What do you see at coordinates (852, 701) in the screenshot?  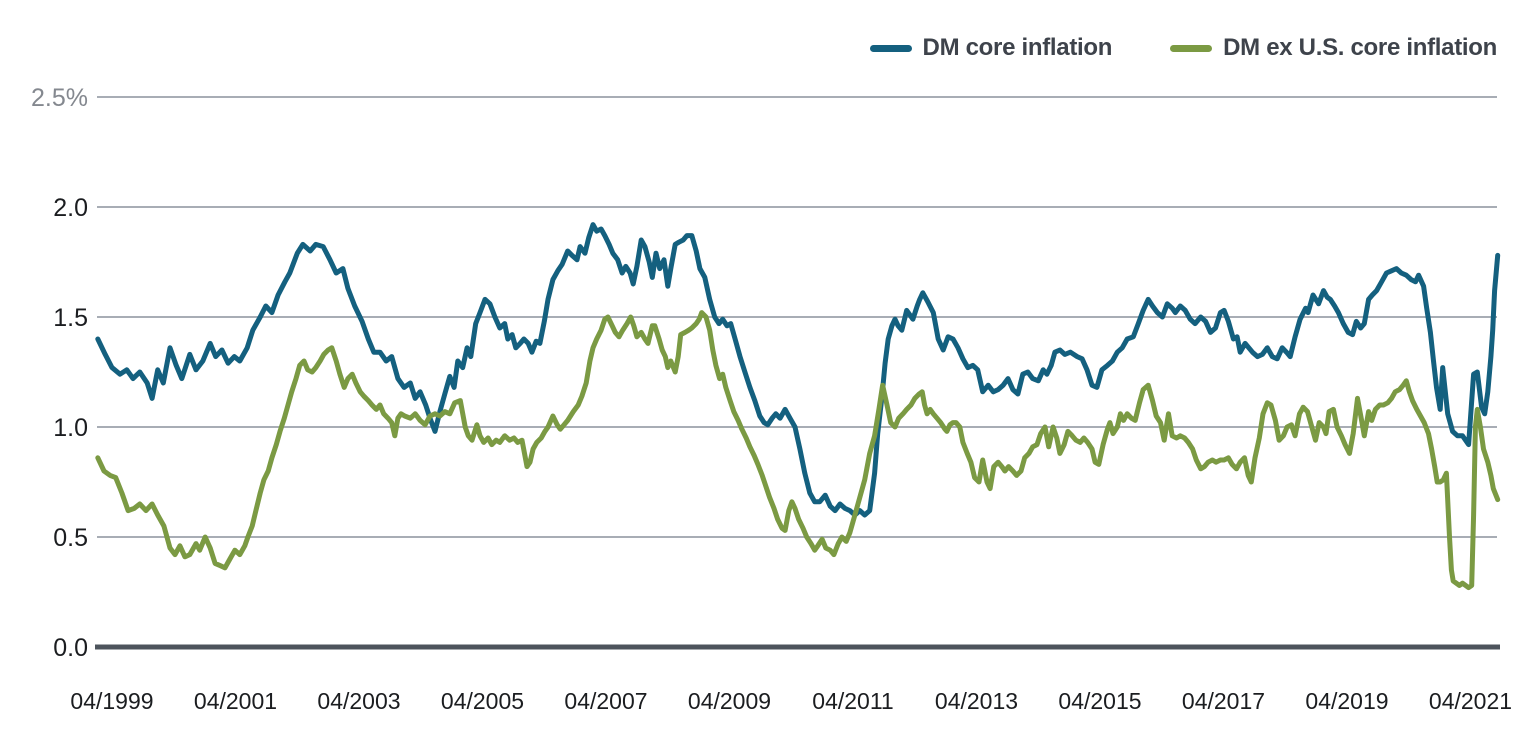 I see `x-tick-label: 04/2011` at bounding box center [852, 701].